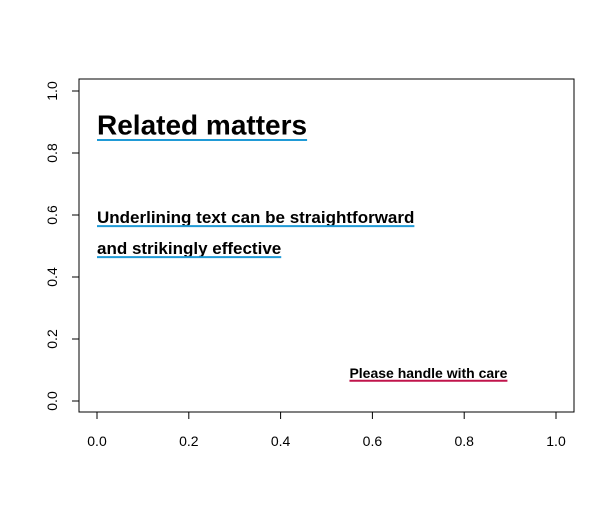  Describe the element at coordinates (464, 441) in the screenshot. I see `x-tick-label: 0.8` at that location.